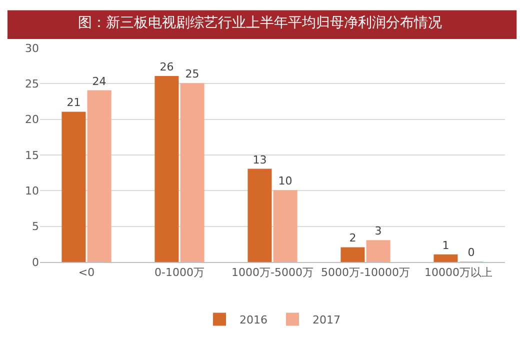 The width and height of the screenshot is (520, 346). I want to click on y-tick-label: 10, so click(32, 191).